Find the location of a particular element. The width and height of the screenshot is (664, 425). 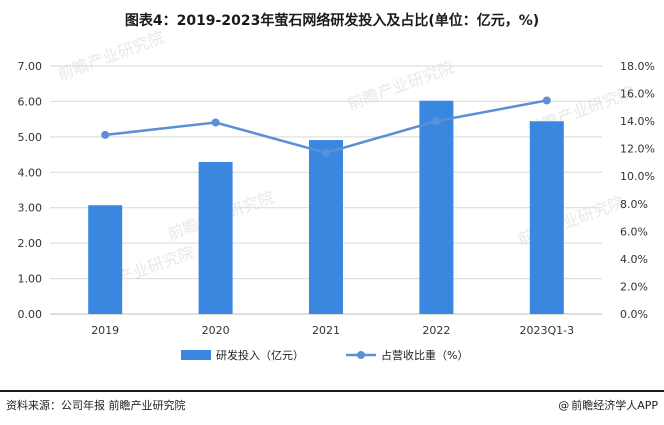

source-note: 资料来源：公司年报 前瞻产业研究院 is located at coordinates (96, 405).